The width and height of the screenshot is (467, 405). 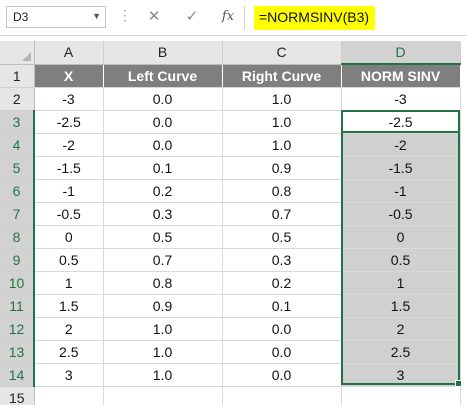 I want to click on select-all-corner, so click(x=17, y=53).